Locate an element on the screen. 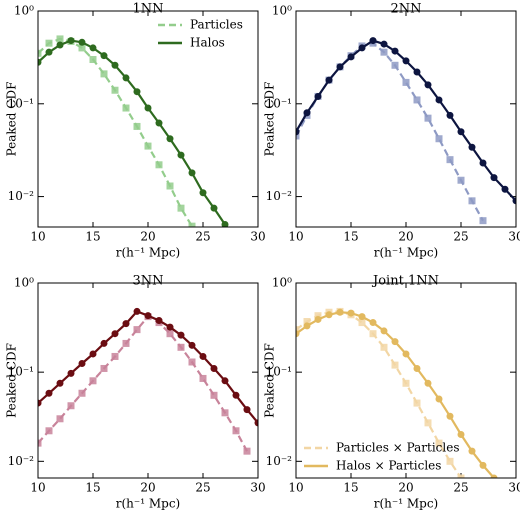 This screenshot has width=520, height=521. legend-label: Halos × Particles is located at coordinates (388, 466).